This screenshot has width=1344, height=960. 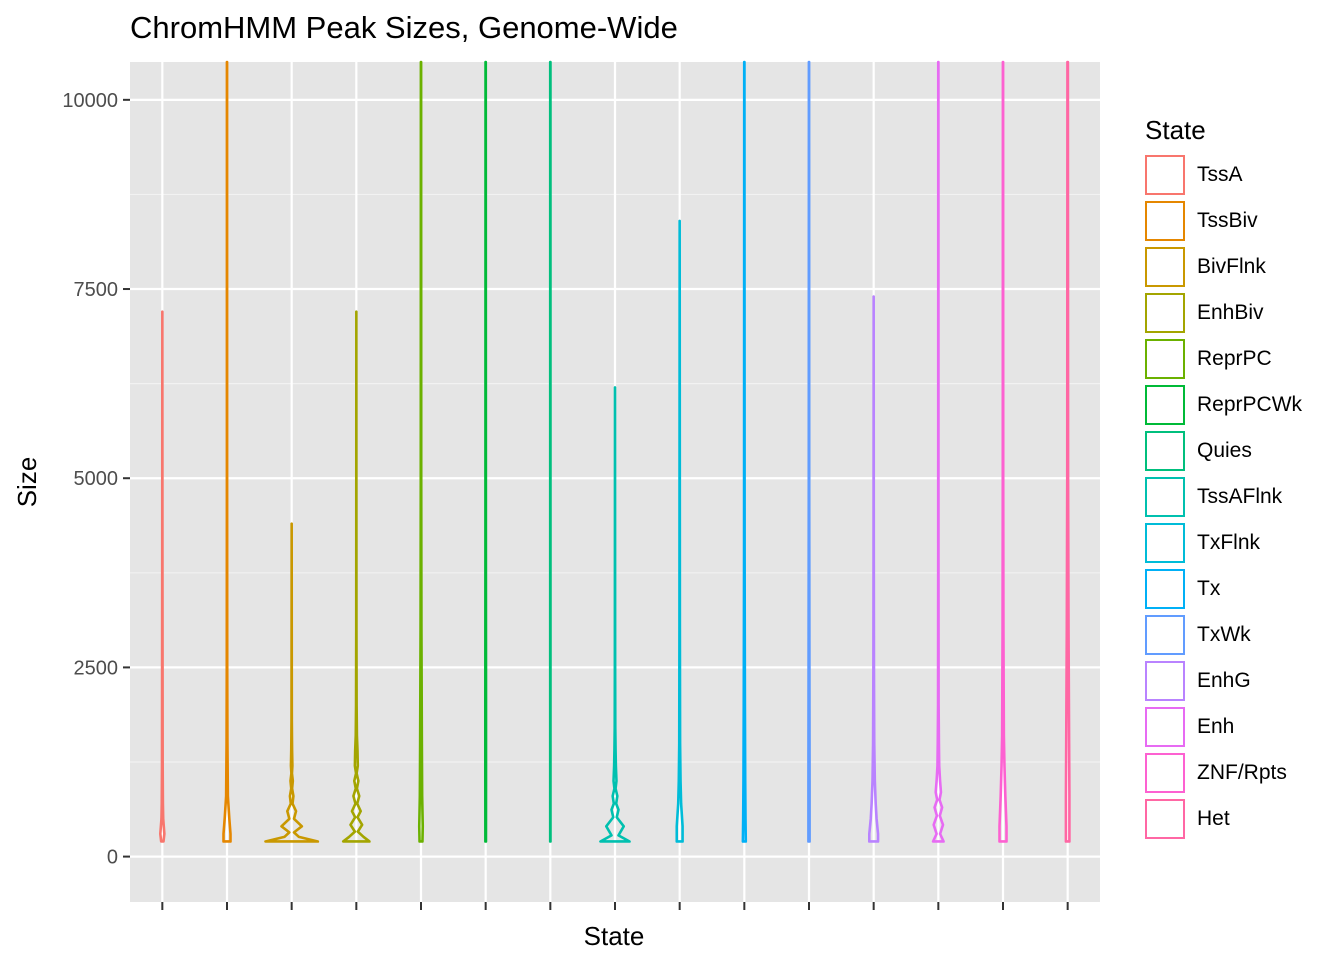 What do you see at coordinates (1003, 451) in the screenshot?
I see `violin-znf-rpts` at bounding box center [1003, 451].